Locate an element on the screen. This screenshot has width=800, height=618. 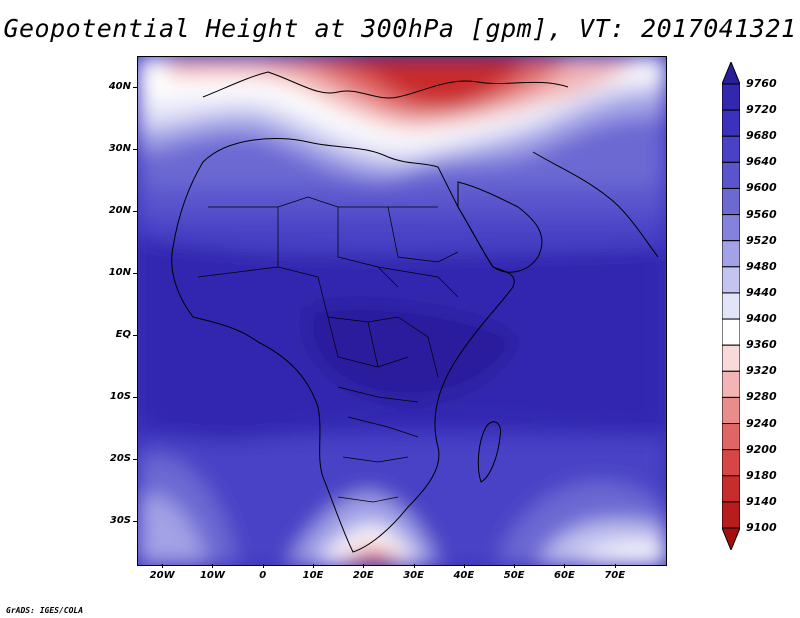
lat-tick-label: 20S is located at coordinates (120, 458).